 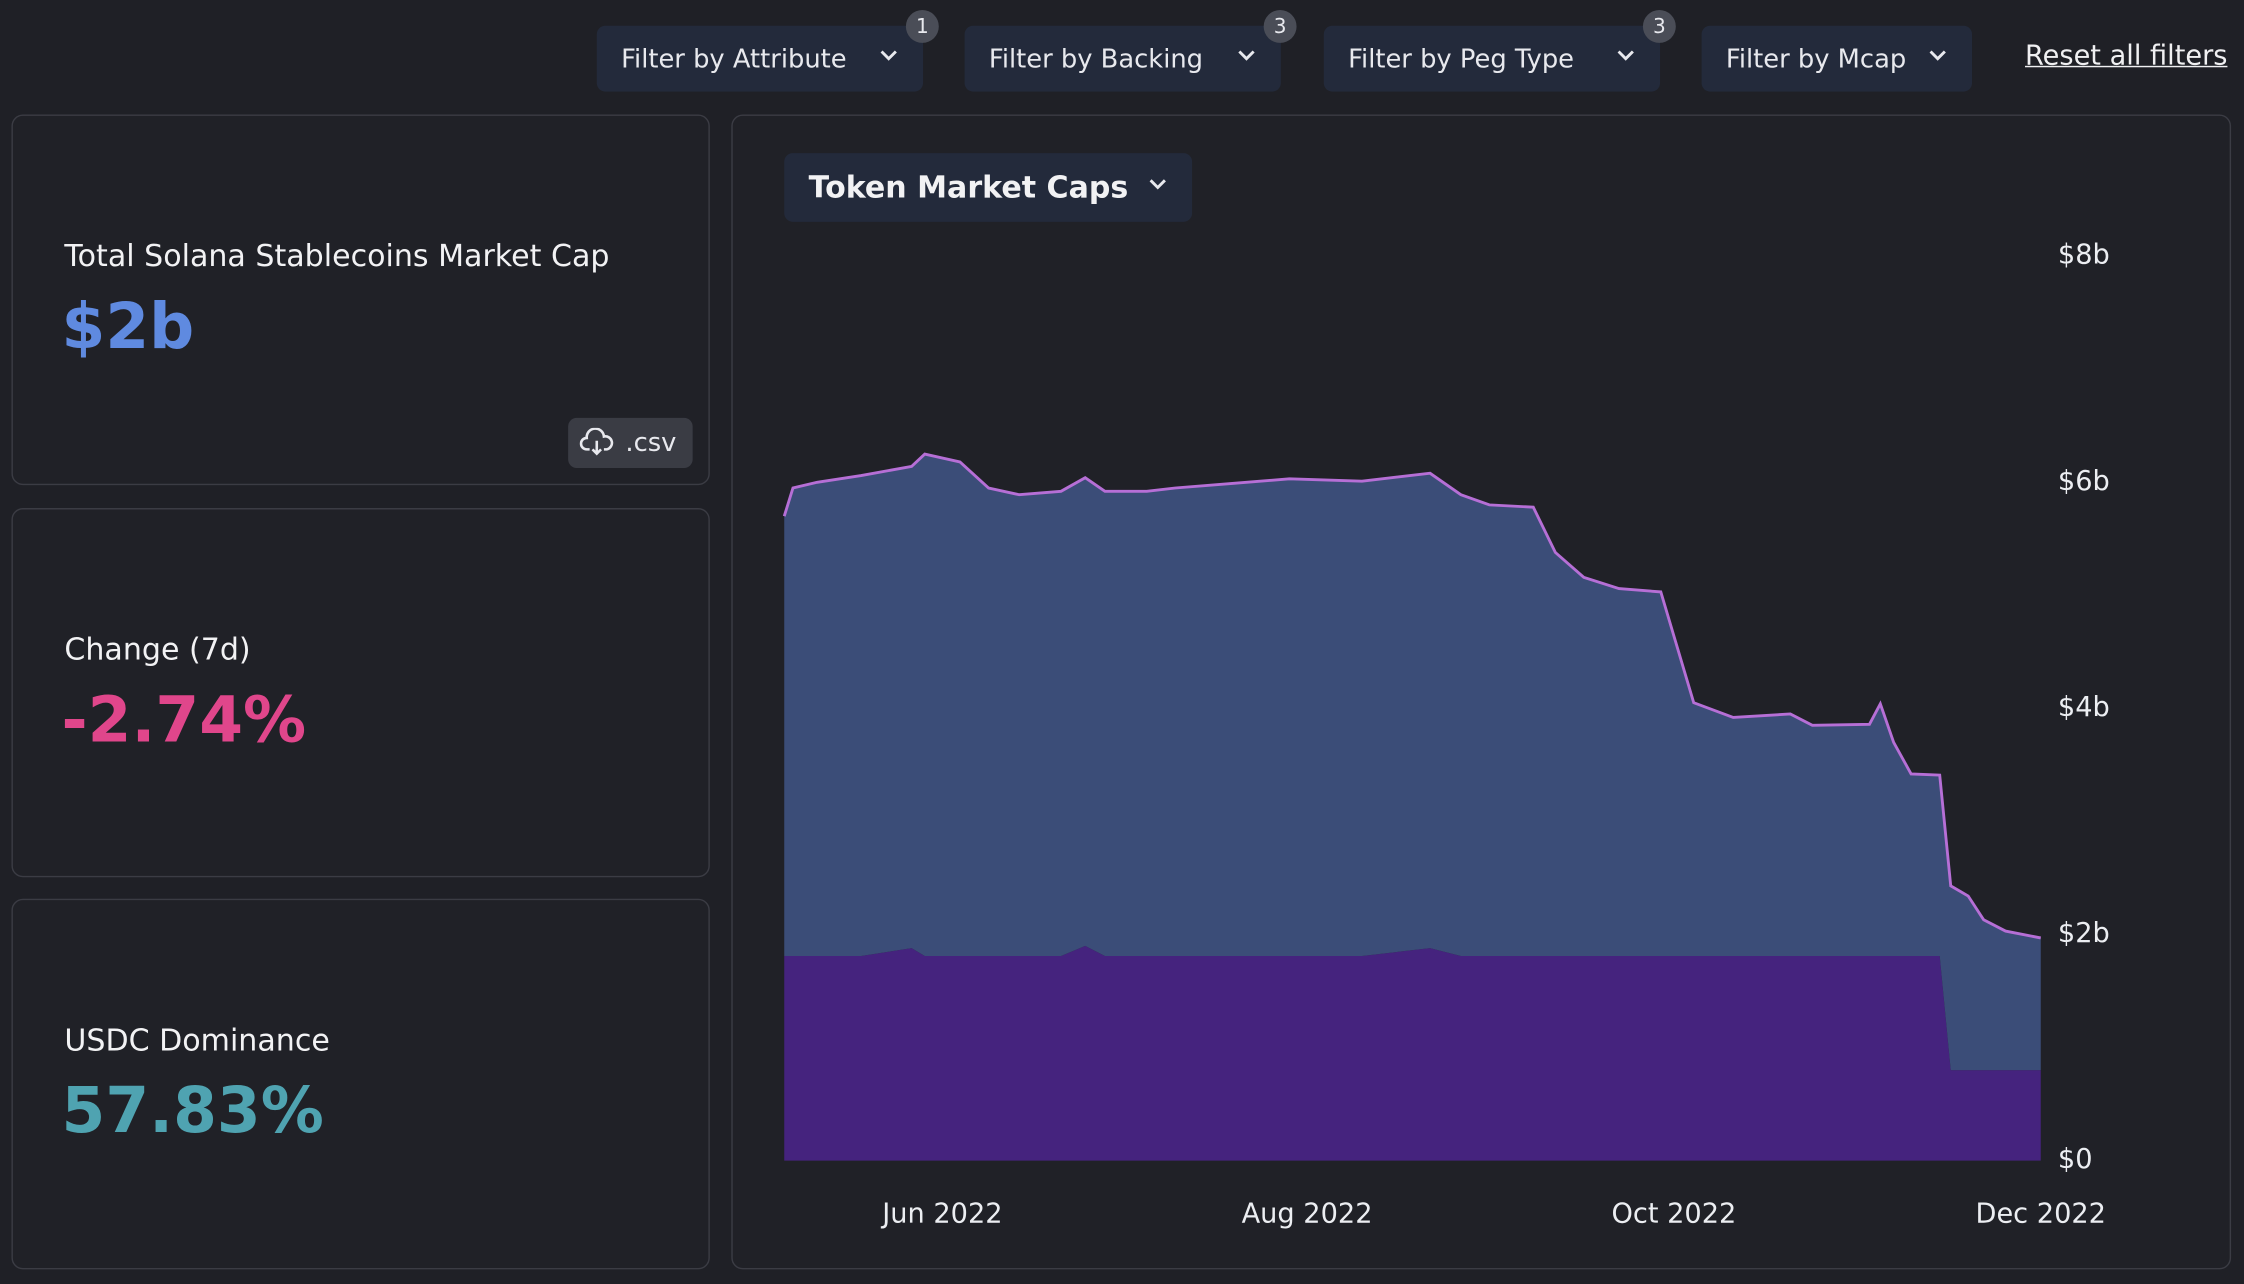 I want to click on stat-card: Change (7d) -2.74%, so click(x=360, y=693).